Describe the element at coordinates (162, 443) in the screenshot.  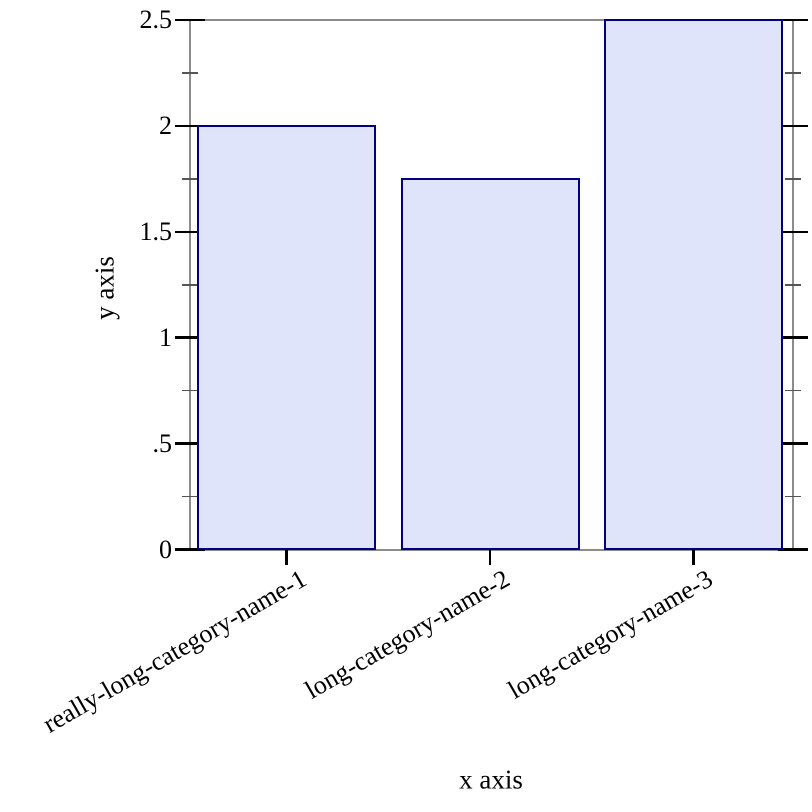
I see `y-tick-label: .5` at that location.